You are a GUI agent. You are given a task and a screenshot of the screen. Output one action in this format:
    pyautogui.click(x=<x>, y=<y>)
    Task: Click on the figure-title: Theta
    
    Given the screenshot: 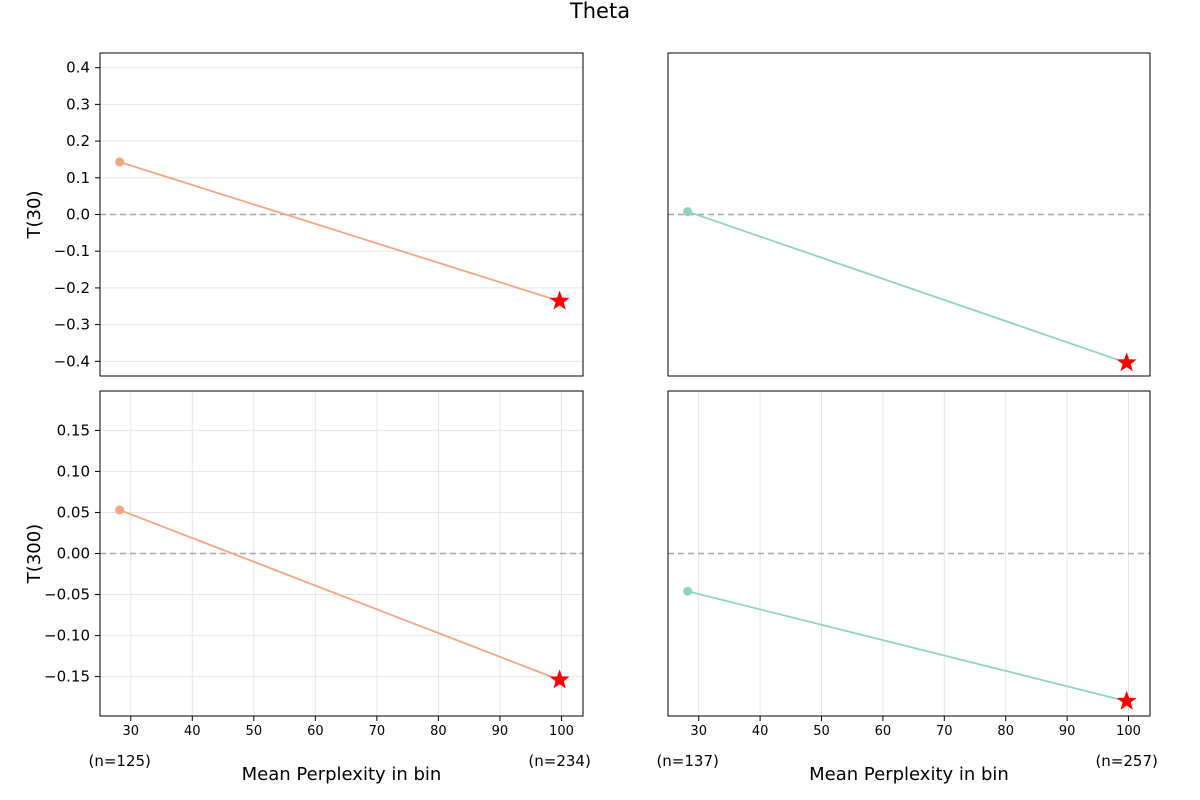 What is the action you would take?
    pyautogui.click(x=599, y=11)
    